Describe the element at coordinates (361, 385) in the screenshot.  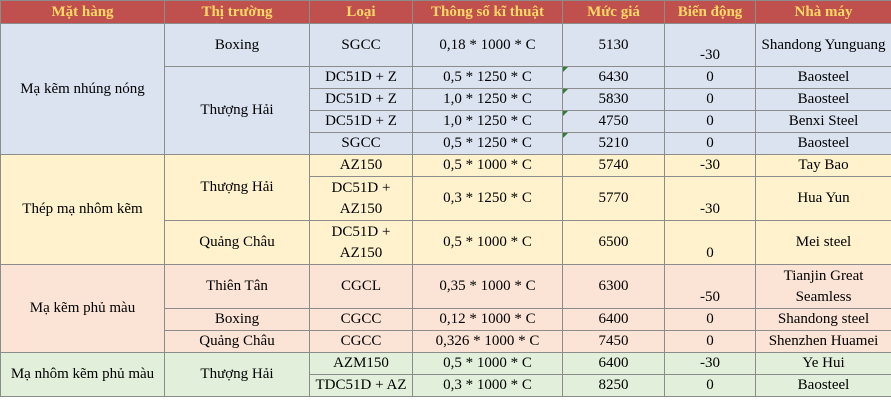
I see `type-cell: TDC51D + AZ` at that location.